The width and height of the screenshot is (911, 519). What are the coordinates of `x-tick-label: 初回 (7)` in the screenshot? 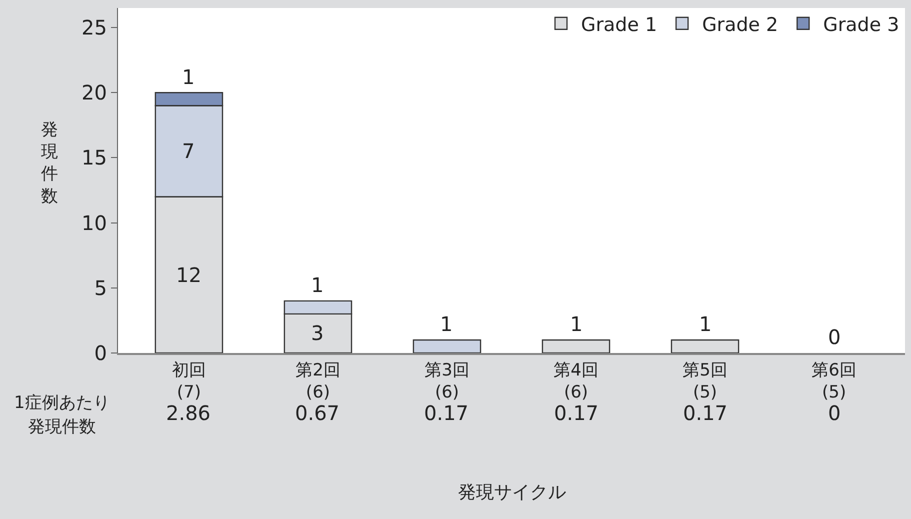 It's located at (189, 381).